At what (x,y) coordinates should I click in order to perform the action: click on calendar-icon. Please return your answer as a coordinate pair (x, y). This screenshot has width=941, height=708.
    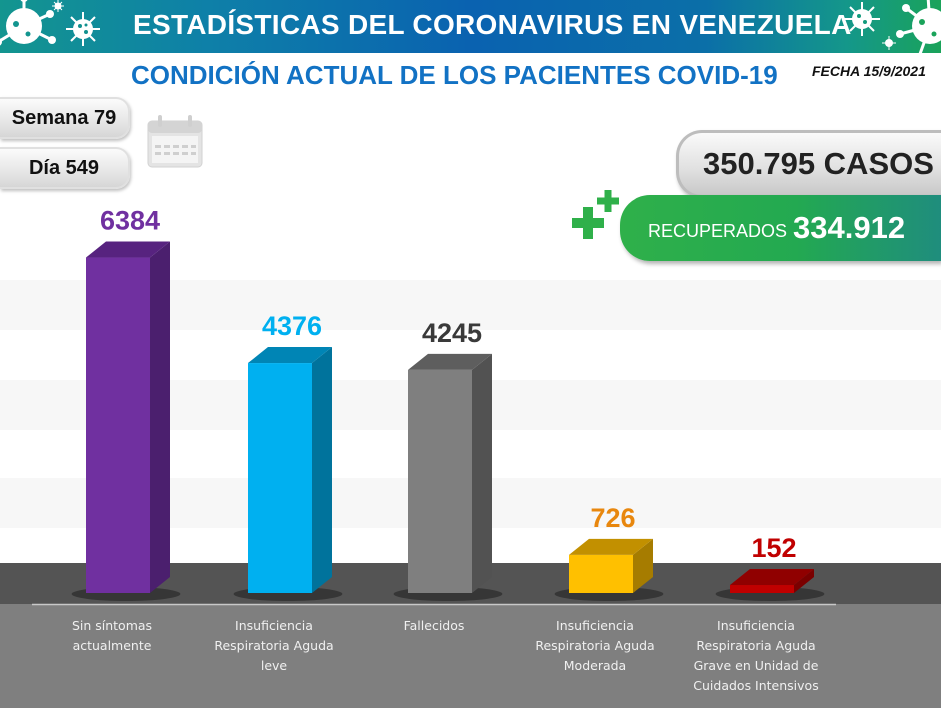
    Looking at the image, I should click on (175, 141).